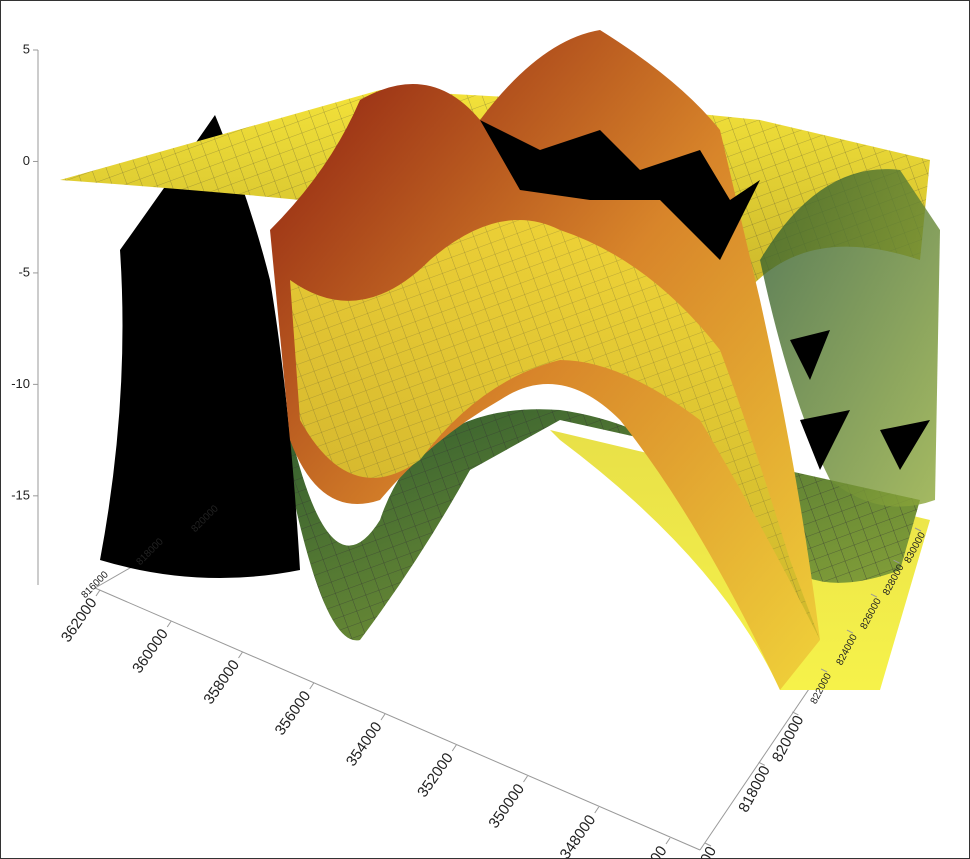  Describe the element at coordinates (649, 851) in the screenshot. I see `x-tick-label: 346000` at that location.